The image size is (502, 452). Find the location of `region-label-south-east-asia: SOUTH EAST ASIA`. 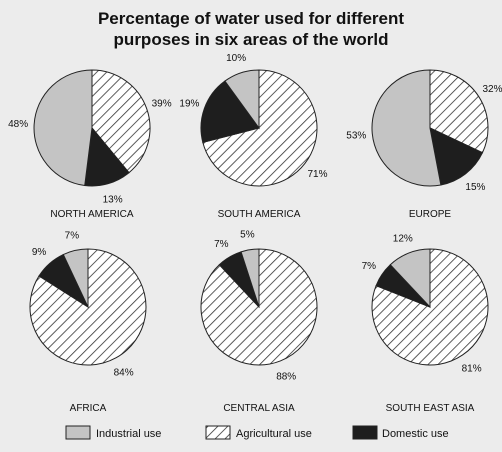

region-label-south-east-asia: SOUTH EAST ASIA is located at coordinates (430, 408).